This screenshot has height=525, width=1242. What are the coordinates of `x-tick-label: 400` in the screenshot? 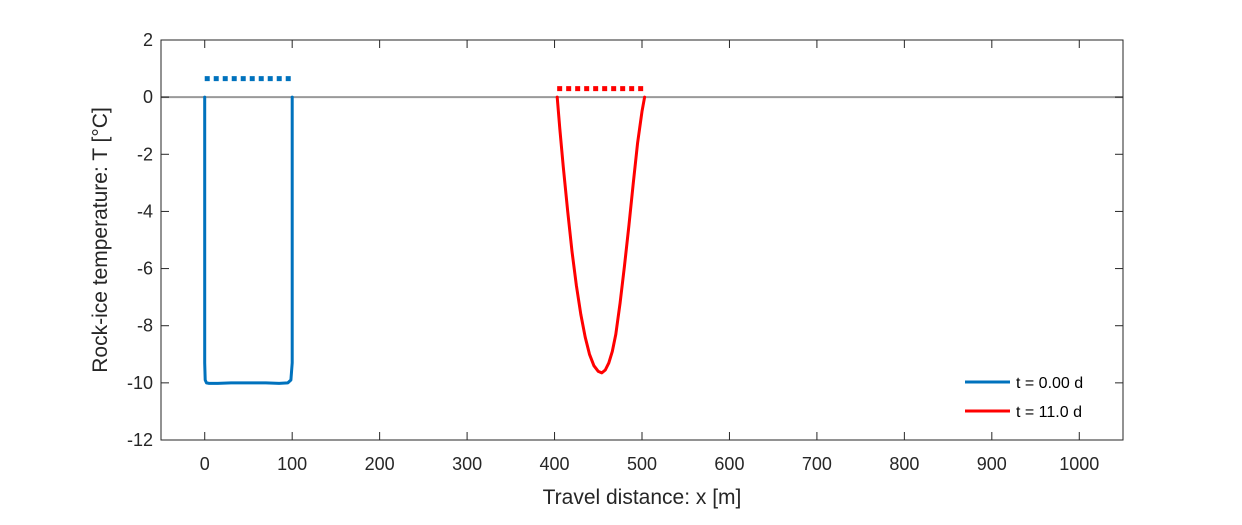 It's located at (555, 464).